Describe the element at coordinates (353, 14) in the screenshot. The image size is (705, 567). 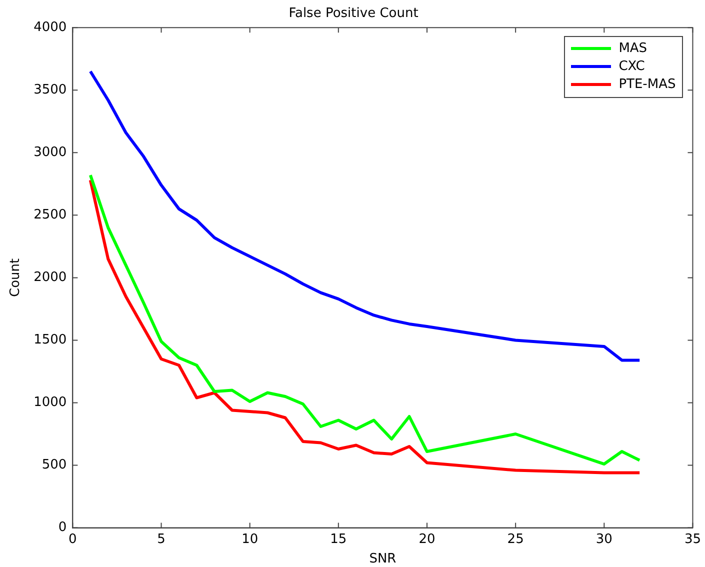
I see `chart-title: False Positive Count` at that location.